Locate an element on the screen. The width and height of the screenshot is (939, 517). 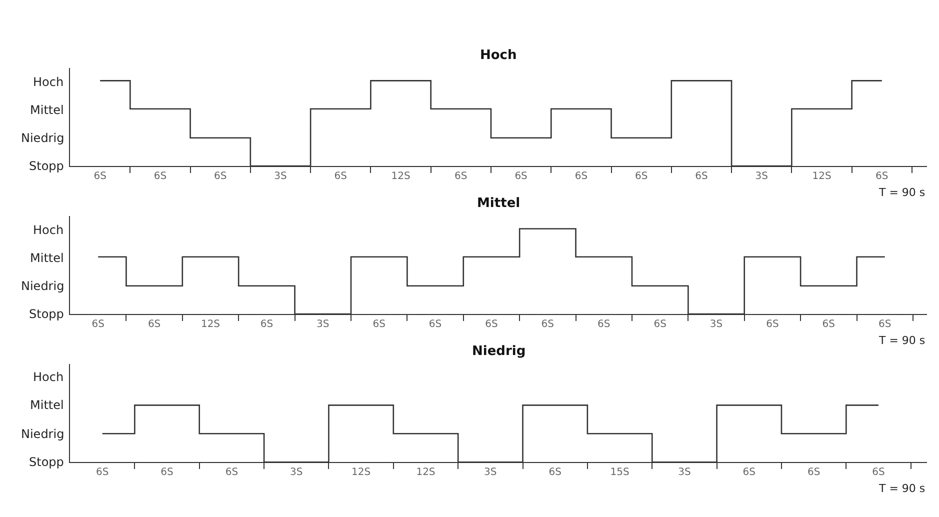
chart-title: Niedrig is located at coordinates (499, 351).